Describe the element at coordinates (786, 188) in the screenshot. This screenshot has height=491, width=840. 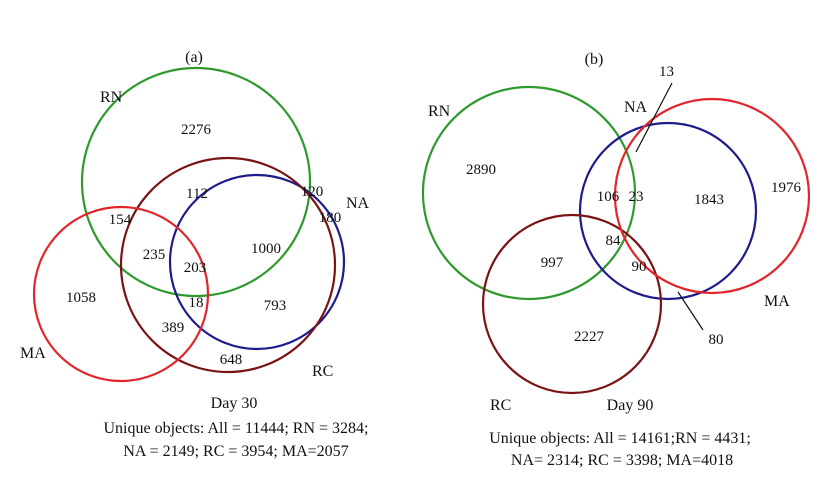
I see `panel-b-count-ma-ring: 1976` at that location.